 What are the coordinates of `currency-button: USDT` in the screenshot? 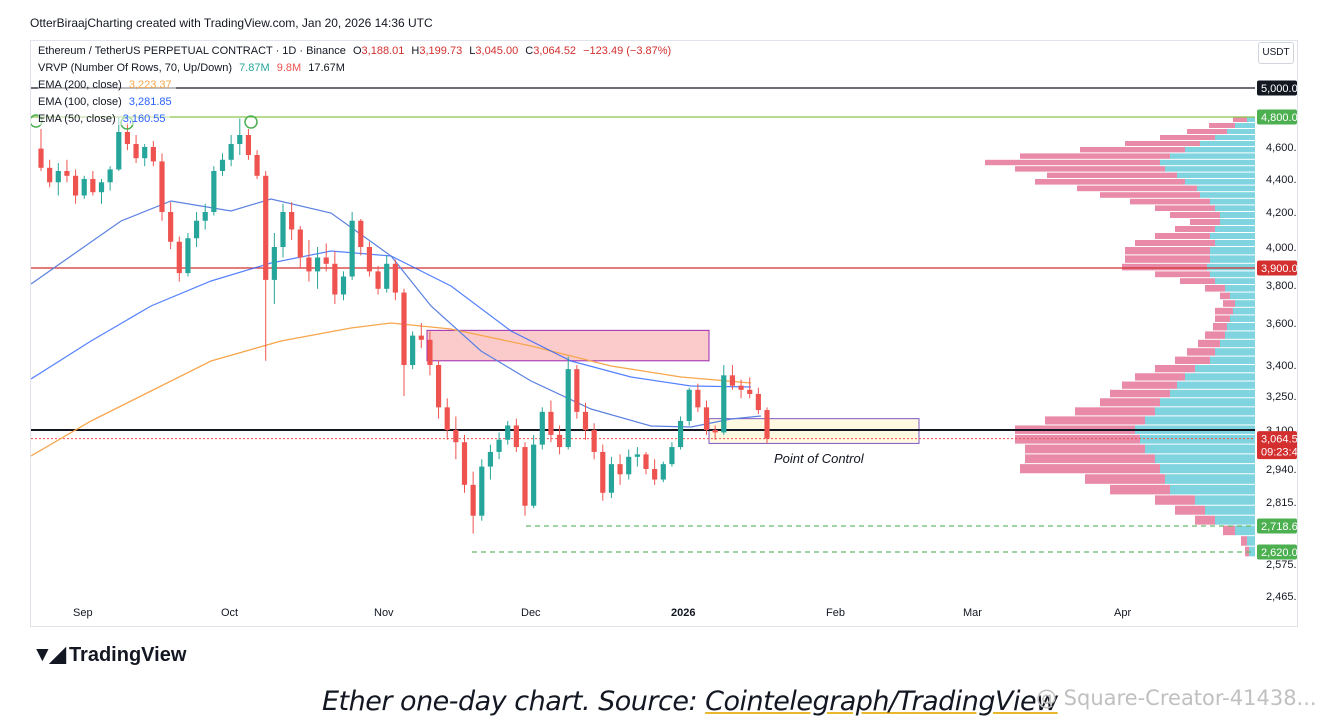 It's located at (1276, 53).